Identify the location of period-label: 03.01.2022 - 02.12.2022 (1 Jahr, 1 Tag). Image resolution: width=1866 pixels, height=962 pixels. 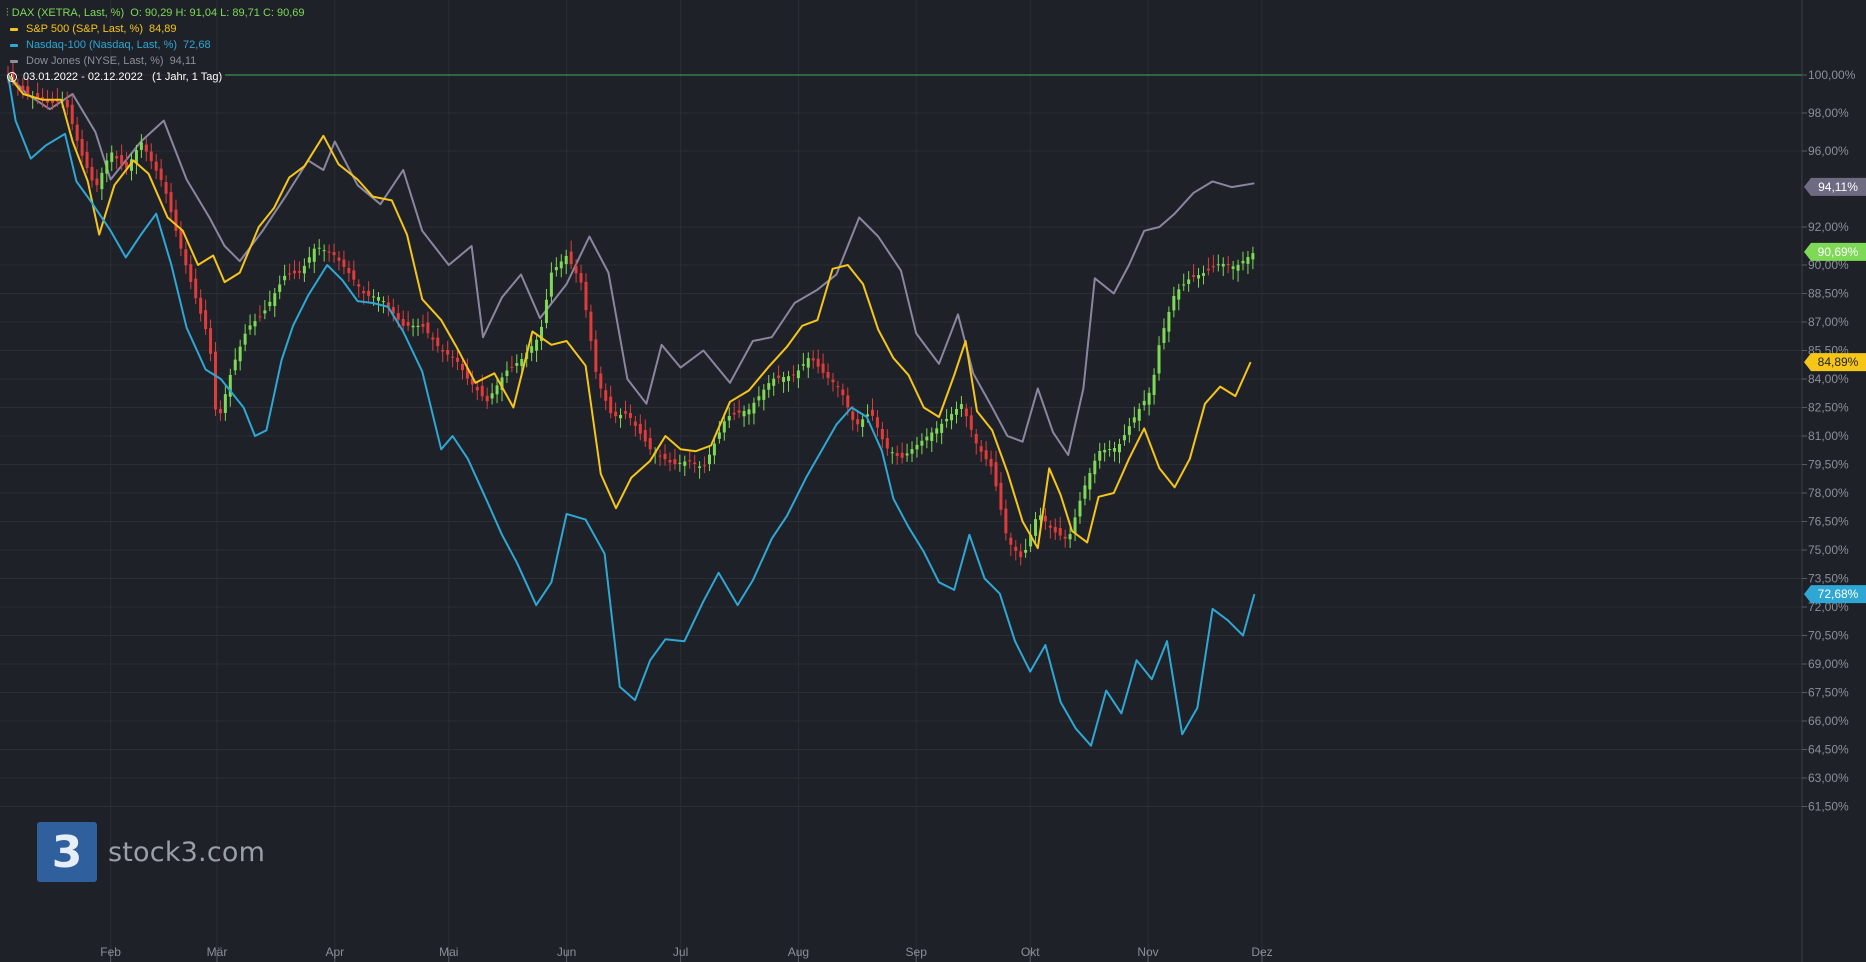
(155, 77).